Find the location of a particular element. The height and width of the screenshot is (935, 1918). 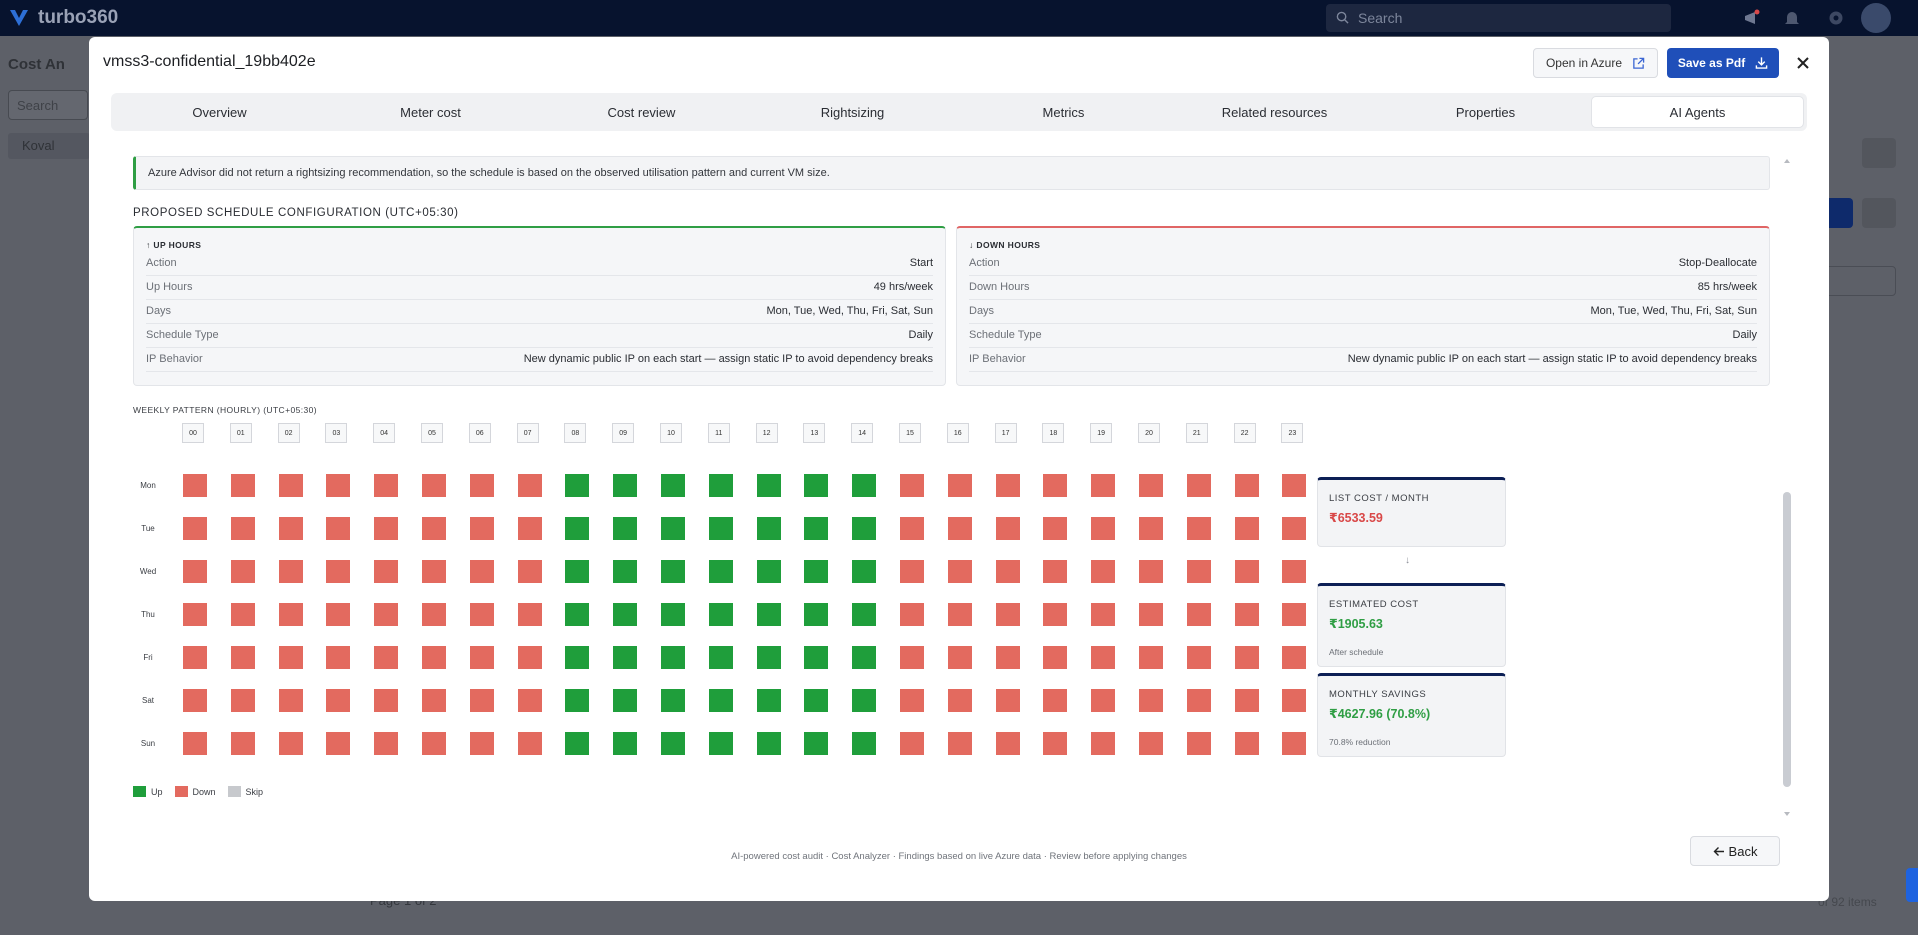

tab-metrics: Metrics is located at coordinates (1063, 112).